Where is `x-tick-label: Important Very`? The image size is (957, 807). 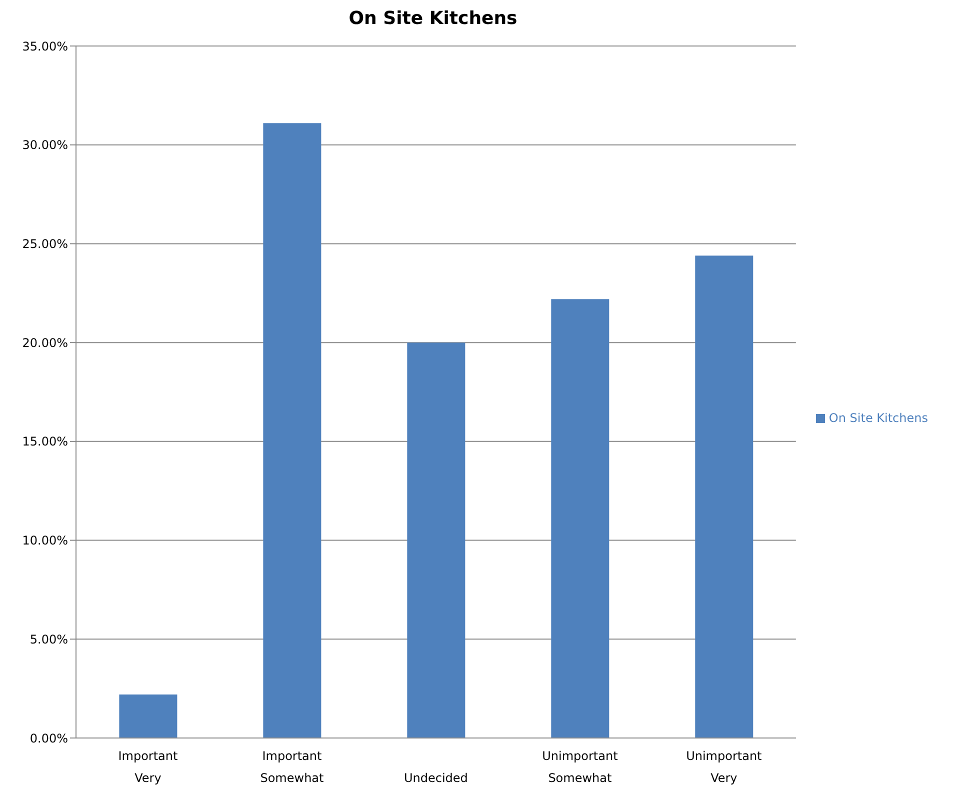
x-tick-label: Important Very is located at coordinates (148, 767).